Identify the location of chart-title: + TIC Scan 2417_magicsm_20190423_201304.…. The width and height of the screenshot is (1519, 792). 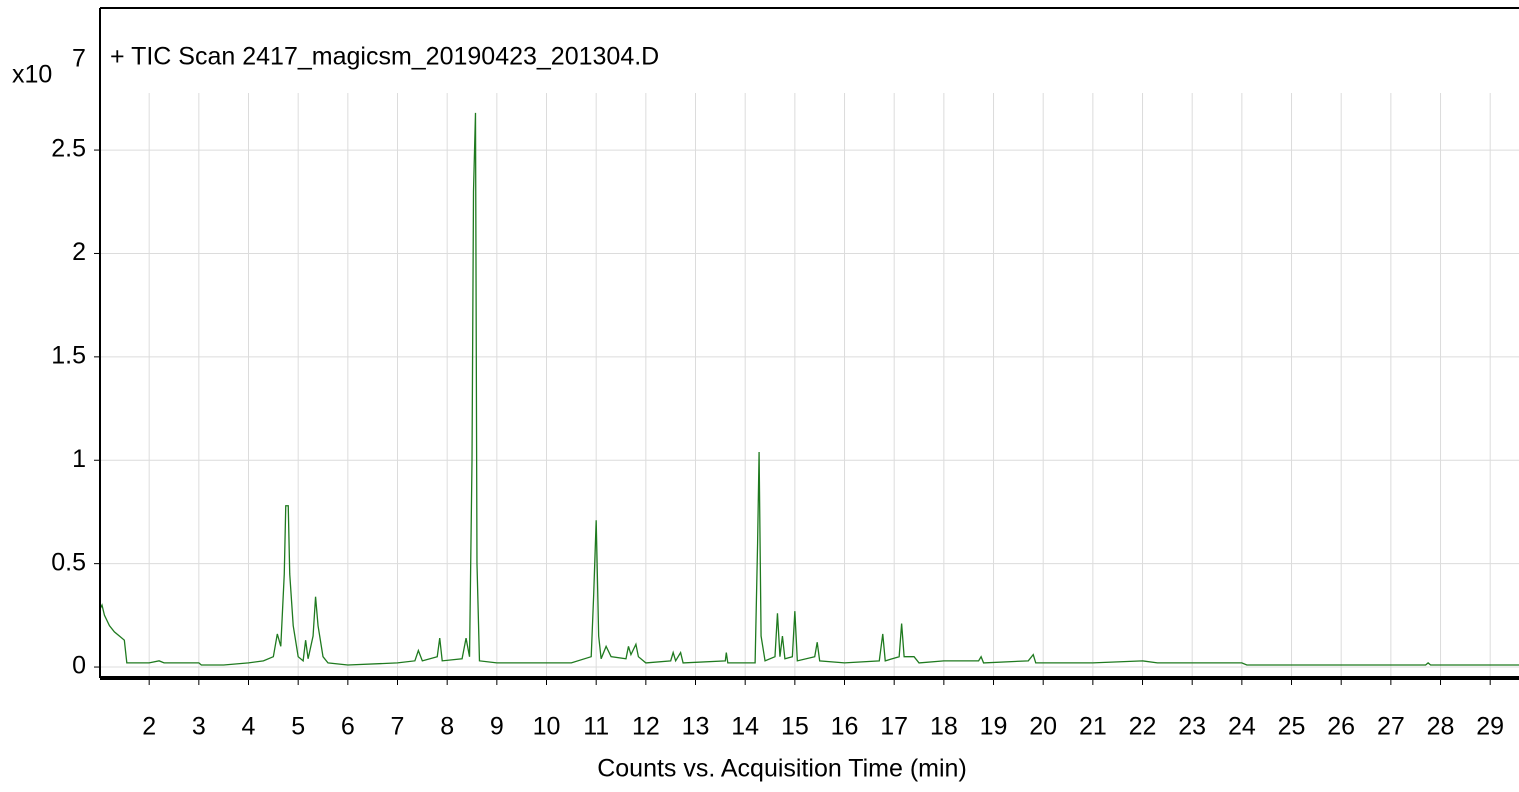
(384, 57).